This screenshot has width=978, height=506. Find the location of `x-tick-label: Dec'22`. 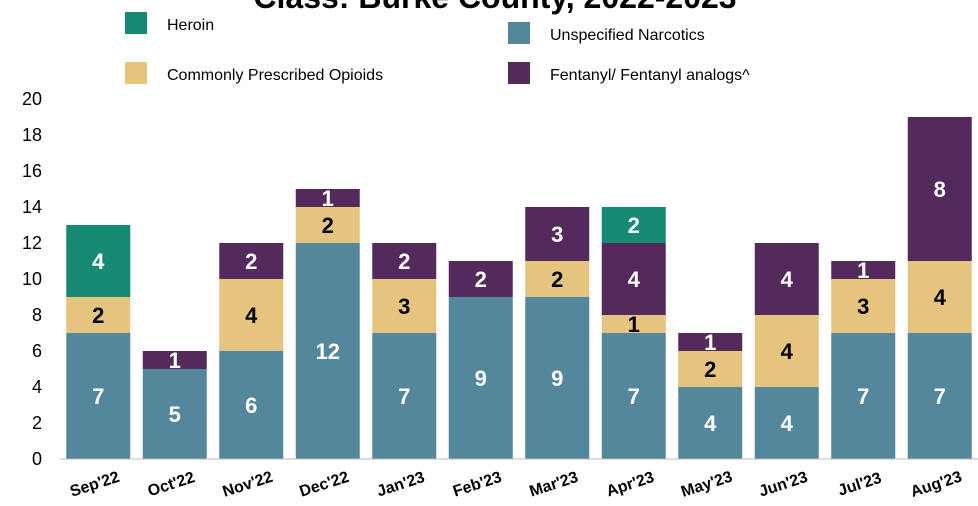

x-tick-label: Dec'22 is located at coordinates (325, 485).